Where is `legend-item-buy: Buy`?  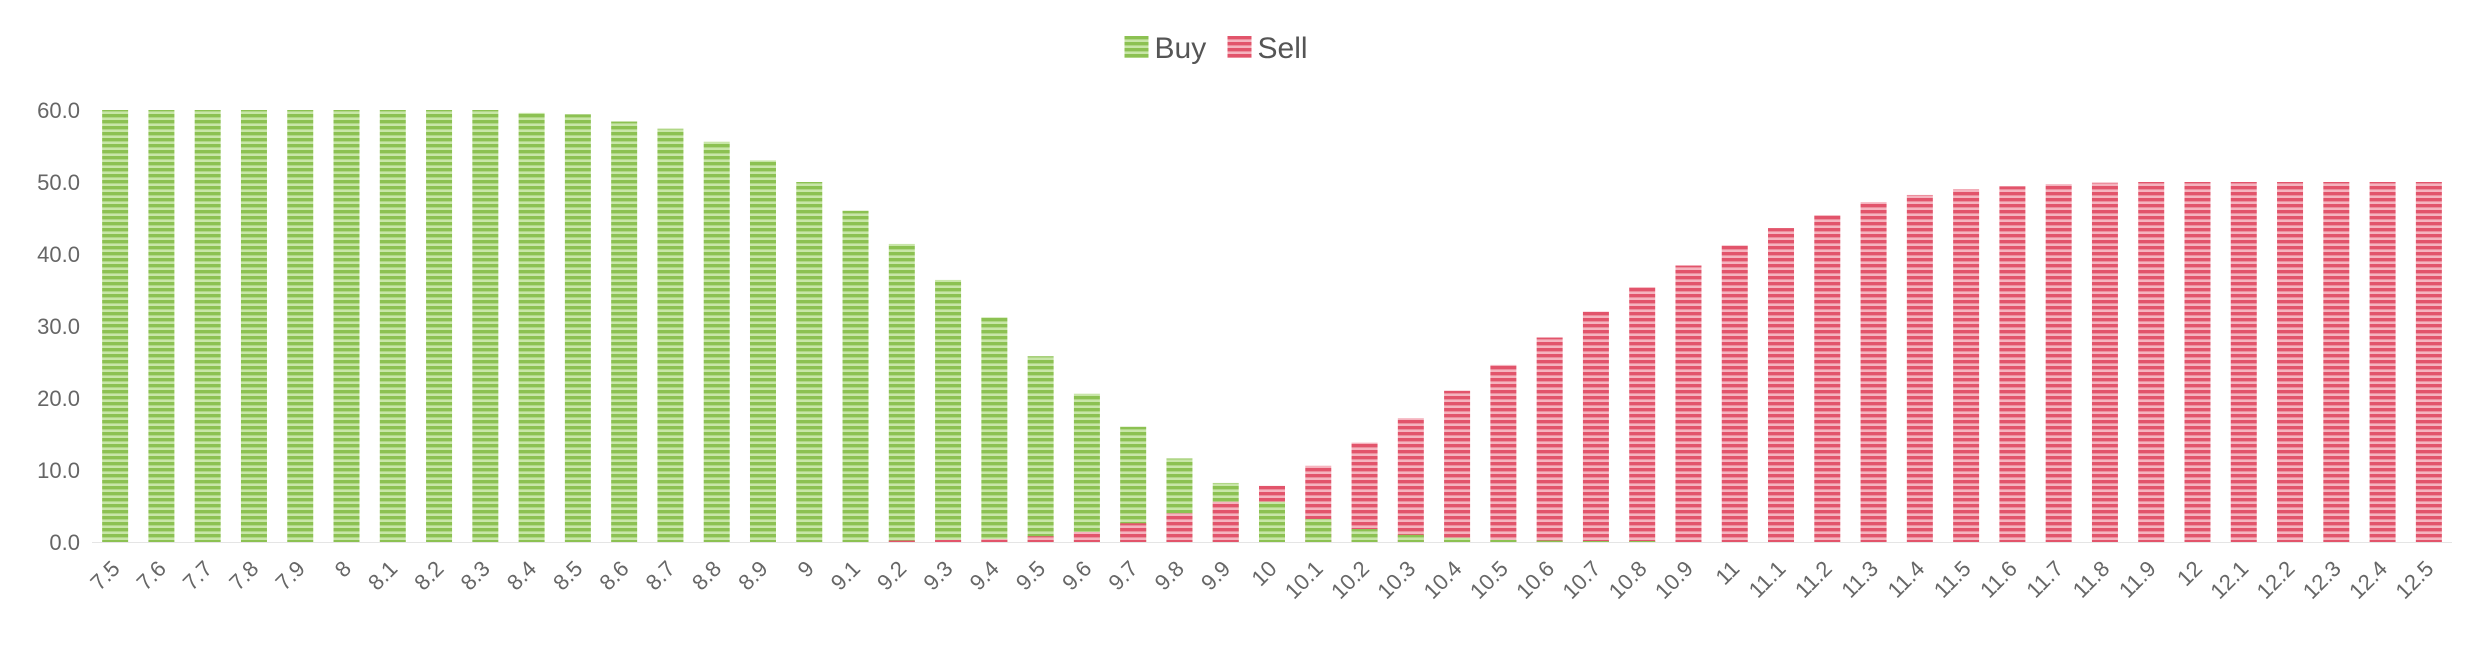 legend-item-buy: Buy is located at coordinates (1166, 48).